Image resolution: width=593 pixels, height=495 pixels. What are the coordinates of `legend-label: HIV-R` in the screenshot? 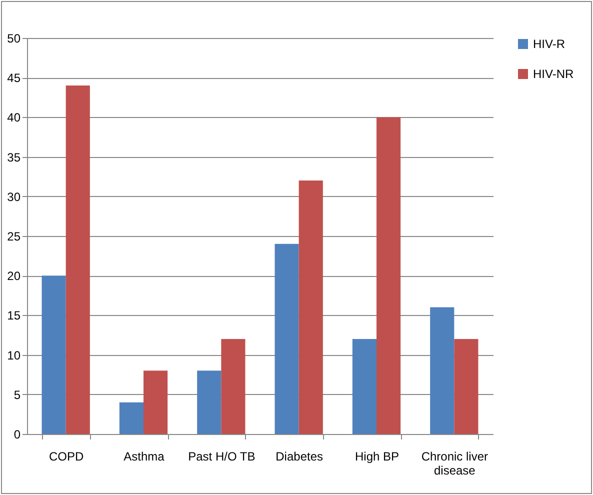 It's located at (549, 44).